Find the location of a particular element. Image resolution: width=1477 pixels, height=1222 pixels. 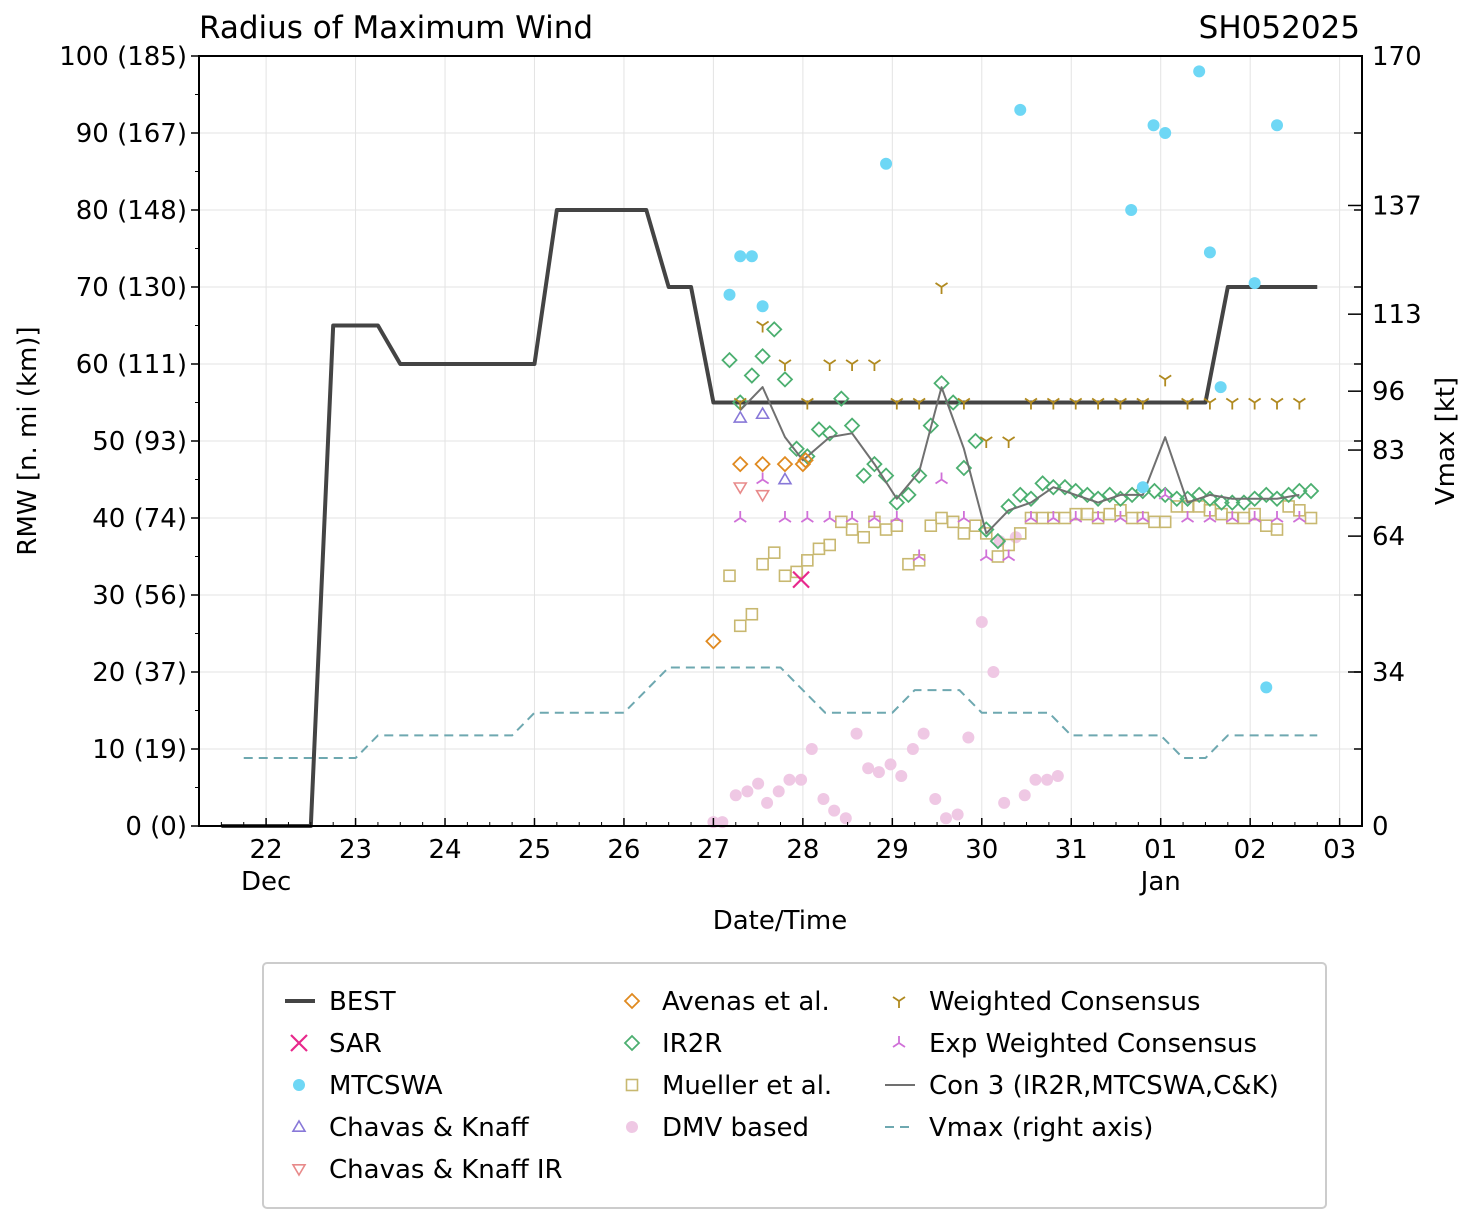

y-right-tick-label: 34 is located at coordinates (1388, 673).